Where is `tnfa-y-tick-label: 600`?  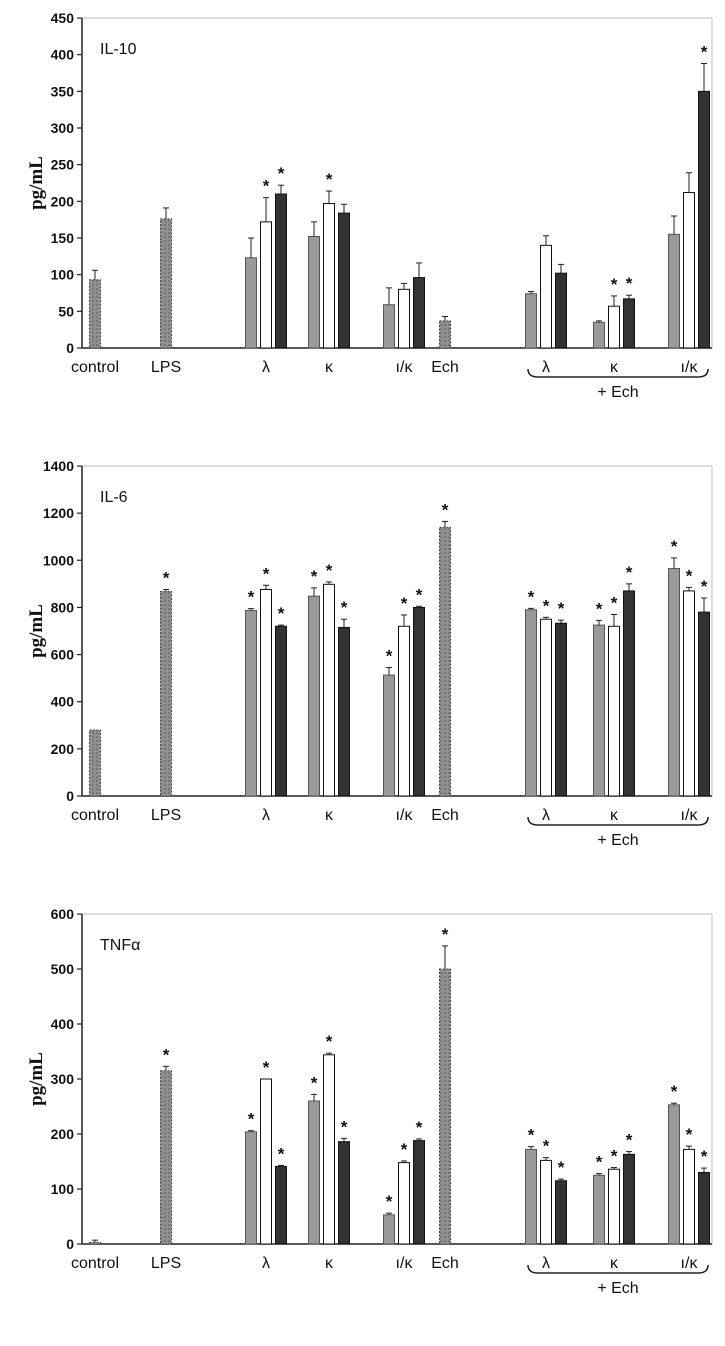 tnfa-y-tick-label: 600 is located at coordinates (63, 914).